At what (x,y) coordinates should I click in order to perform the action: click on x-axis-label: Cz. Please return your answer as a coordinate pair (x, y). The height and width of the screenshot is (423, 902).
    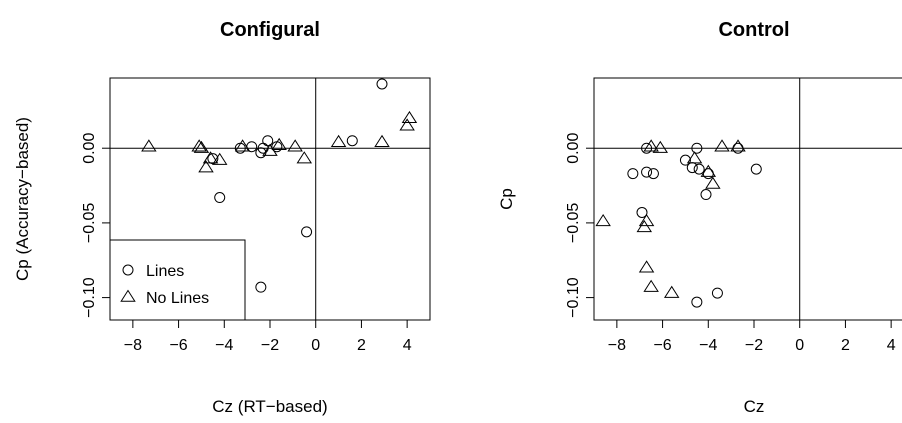
    Looking at the image, I should click on (754, 406).